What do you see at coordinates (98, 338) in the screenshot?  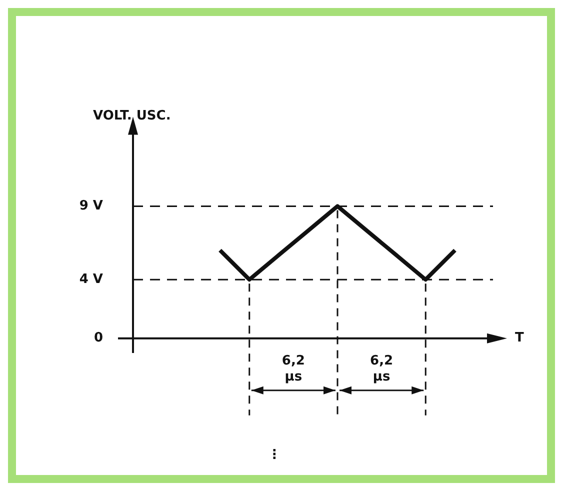 I see `y-tick-label: 0` at bounding box center [98, 338].